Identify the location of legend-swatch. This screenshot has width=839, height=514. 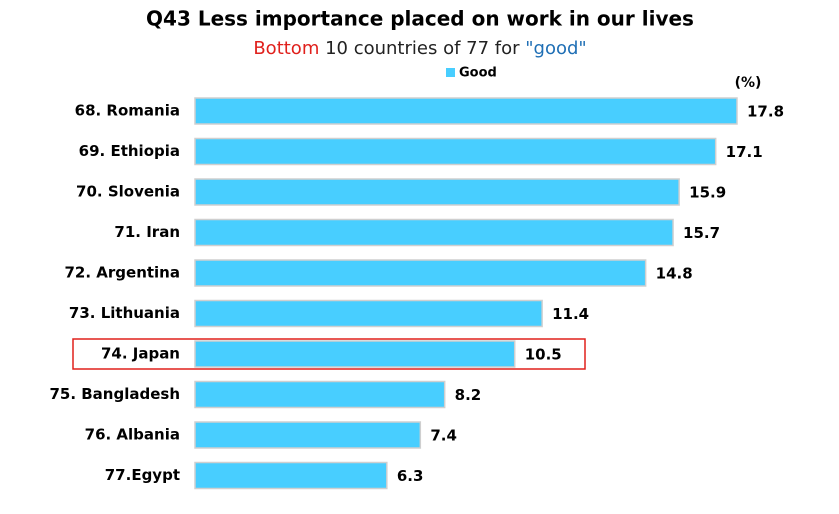
(450, 72).